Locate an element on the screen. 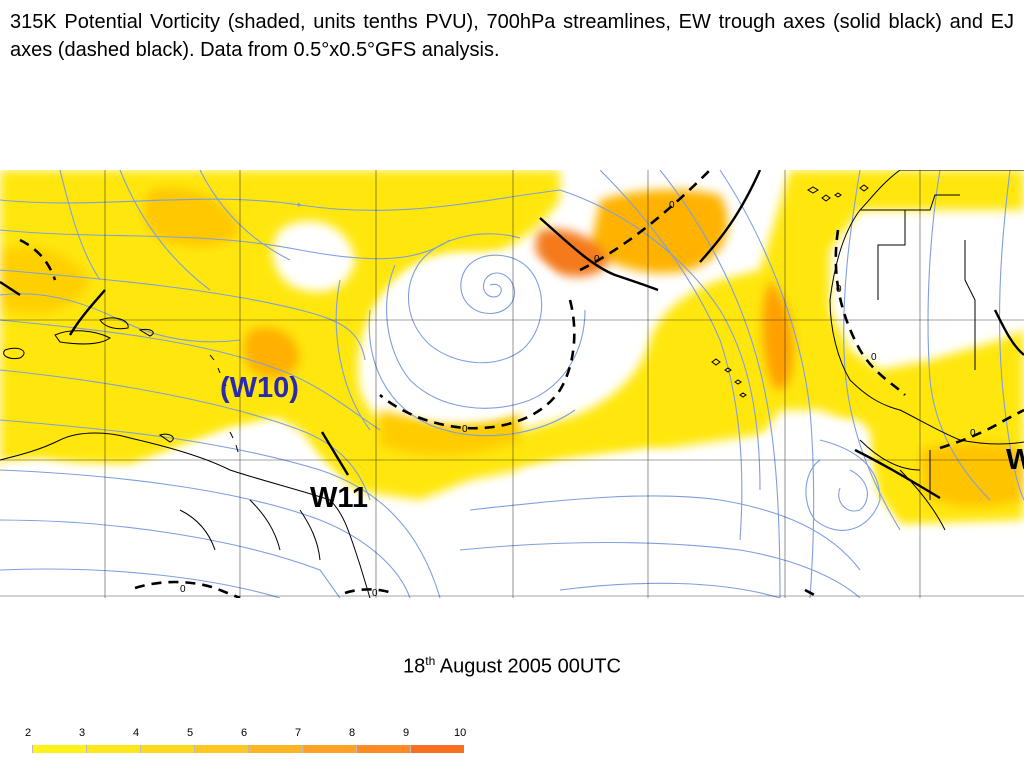 This screenshot has height=768, width=1024. wave-label-w12: W is located at coordinates (1015, 460).